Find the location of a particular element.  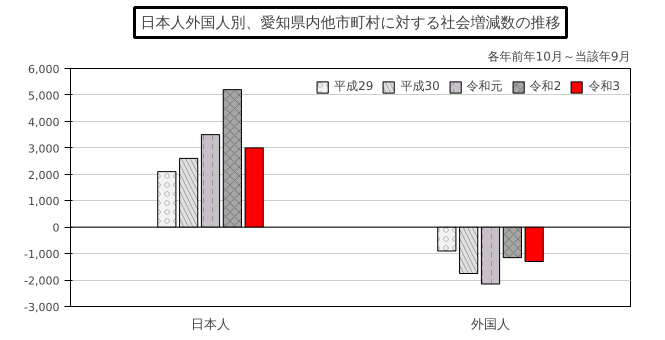

legend-label: 令和3 is located at coordinates (604, 86).